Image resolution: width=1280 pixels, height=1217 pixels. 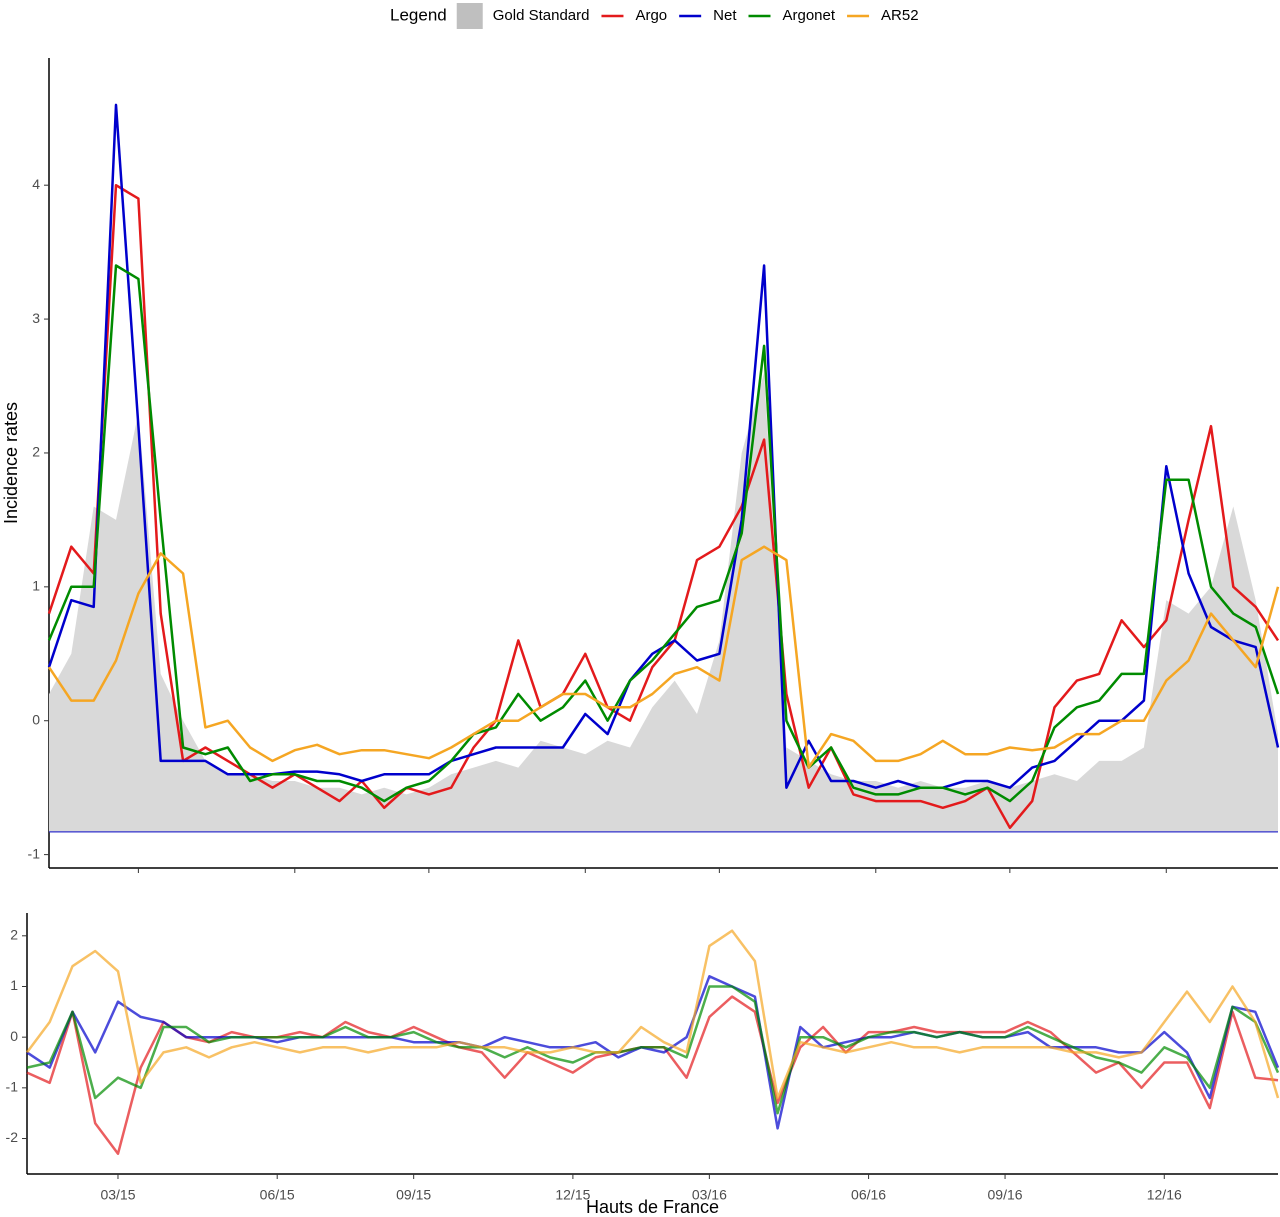 I want to click on legend-label: Gold Standard, so click(x=541, y=15).